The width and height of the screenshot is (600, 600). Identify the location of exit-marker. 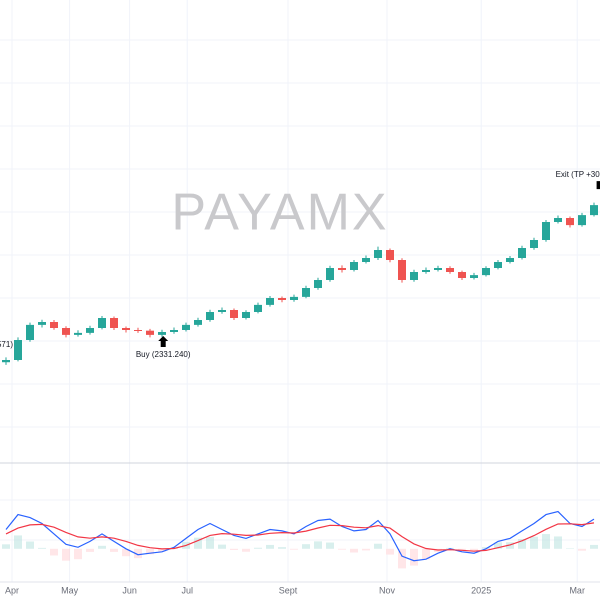
(598, 185).